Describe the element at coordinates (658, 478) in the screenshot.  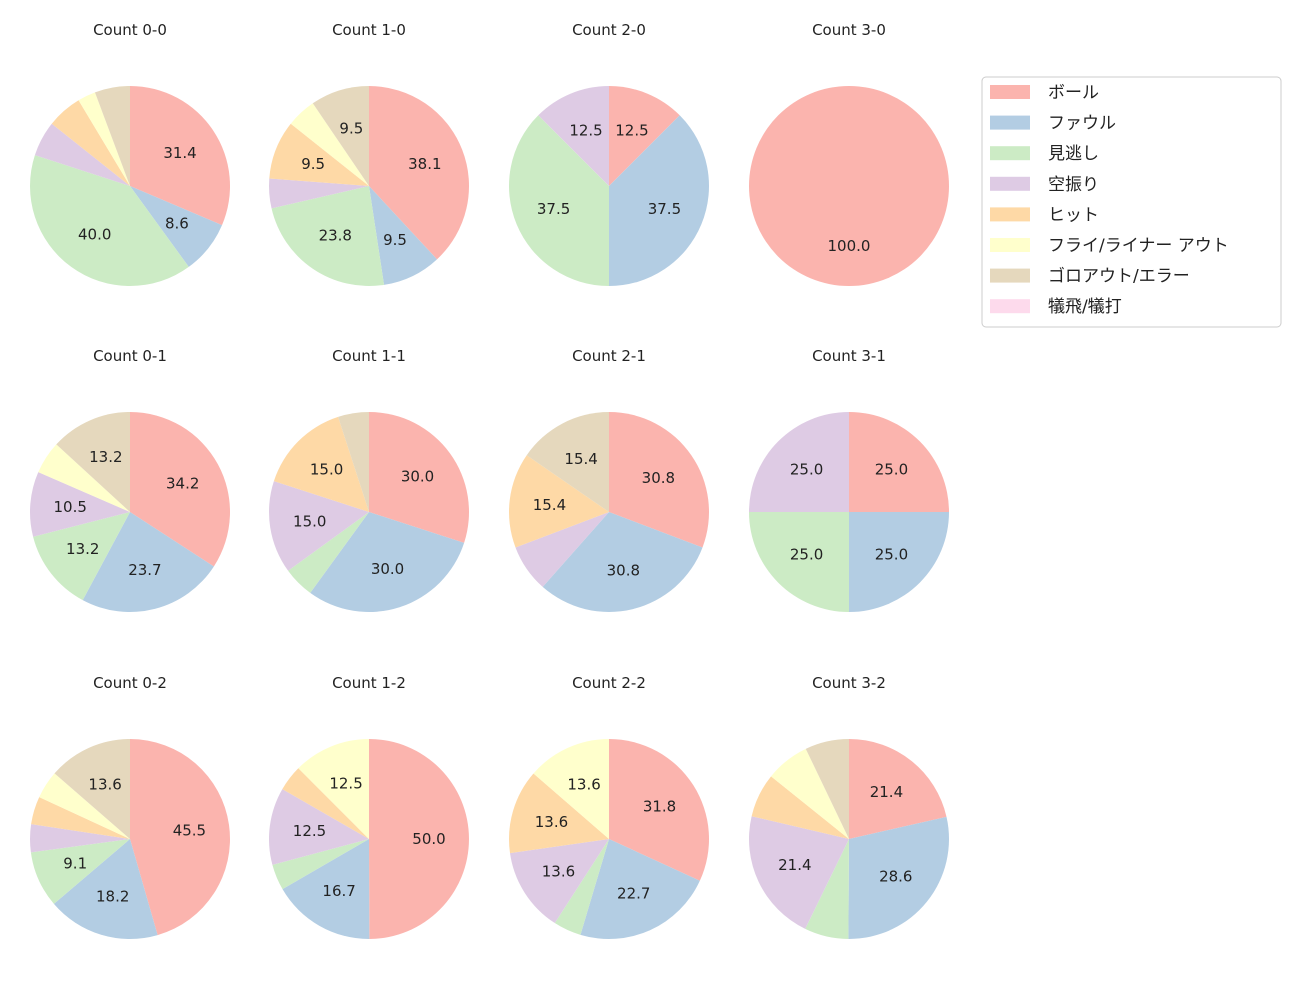
I see `slice-label: 30.8` at that location.